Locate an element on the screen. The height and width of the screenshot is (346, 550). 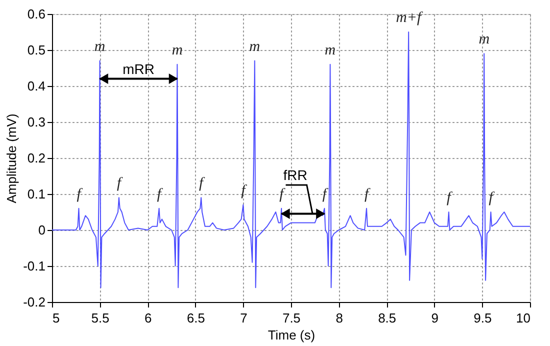
x-tick-label: 9 is located at coordinates (435, 318).